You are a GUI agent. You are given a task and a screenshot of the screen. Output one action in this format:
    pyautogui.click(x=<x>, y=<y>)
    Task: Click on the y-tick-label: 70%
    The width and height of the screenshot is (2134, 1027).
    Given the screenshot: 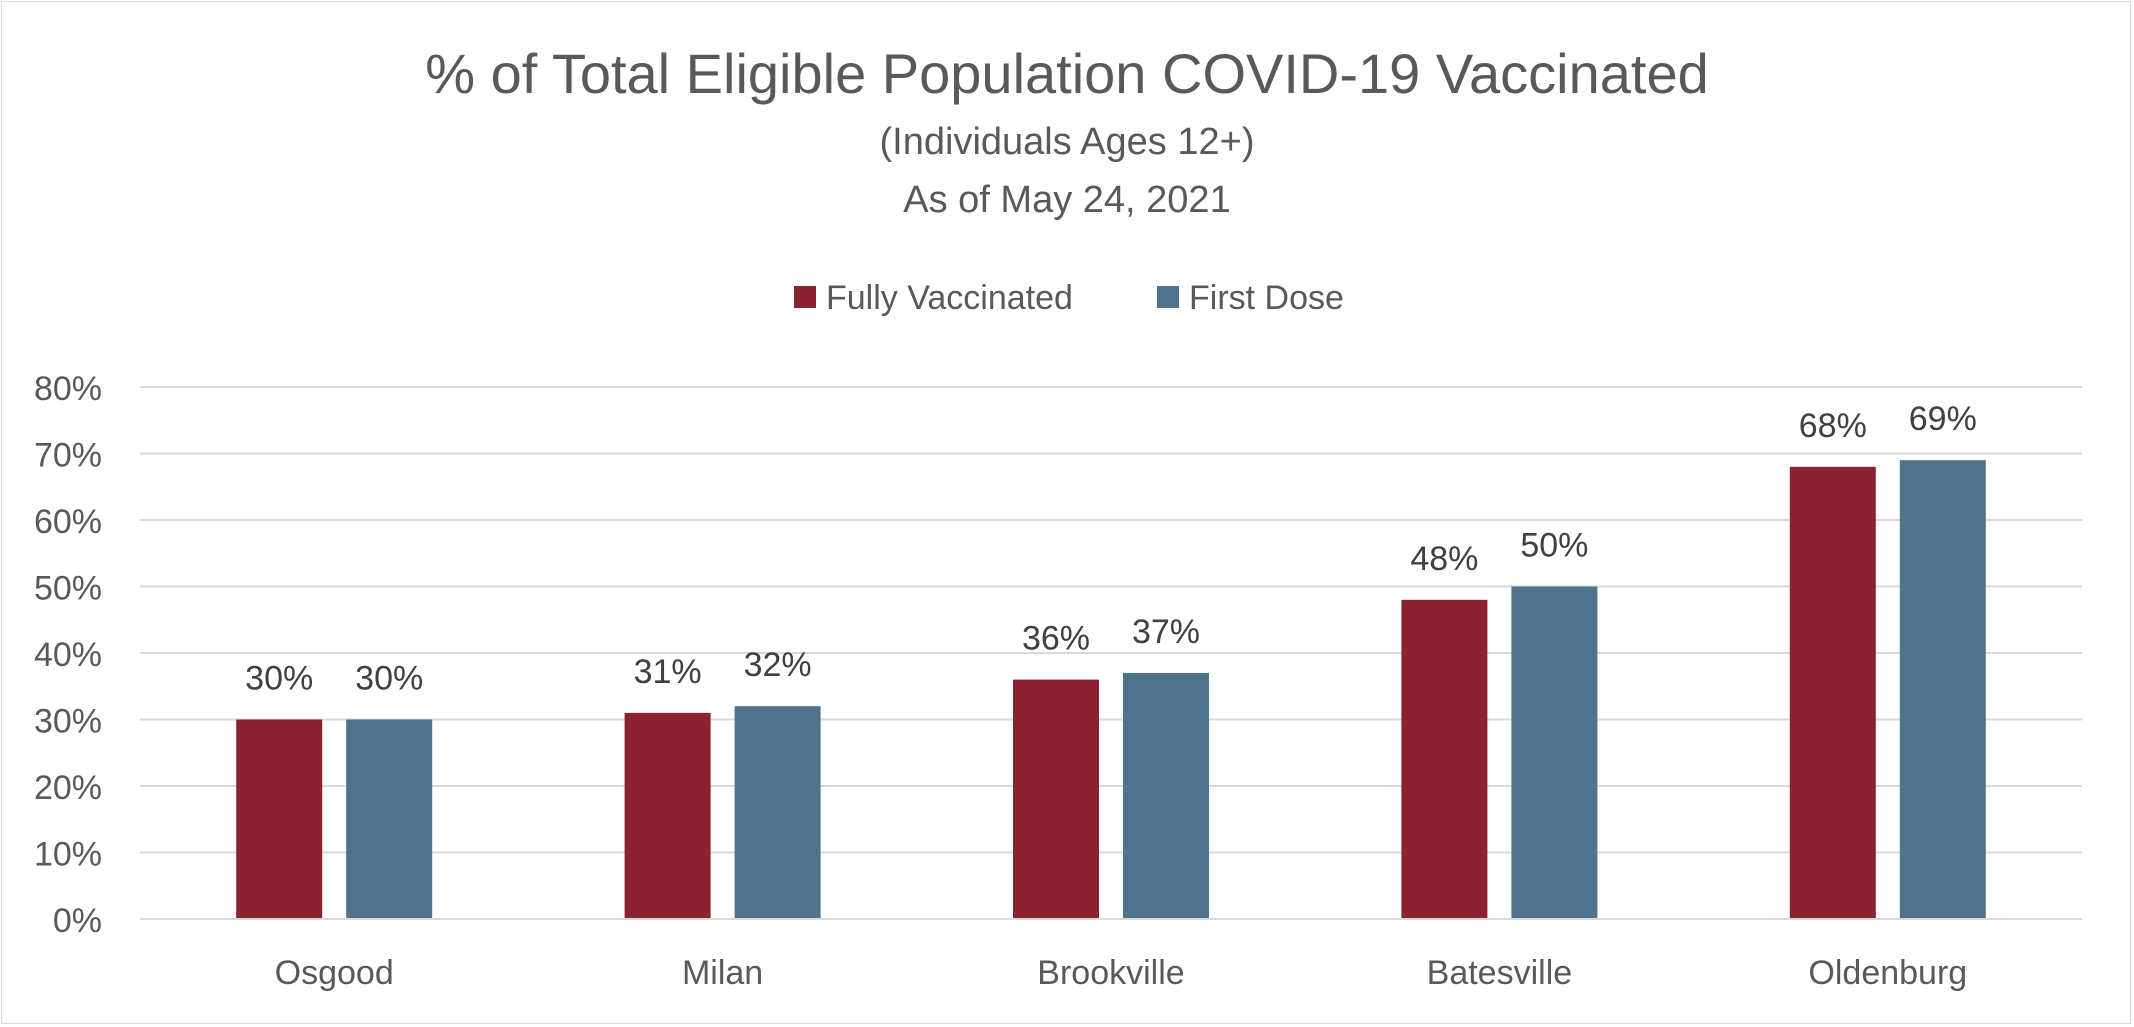 What is the action you would take?
    pyautogui.click(x=68, y=456)
    